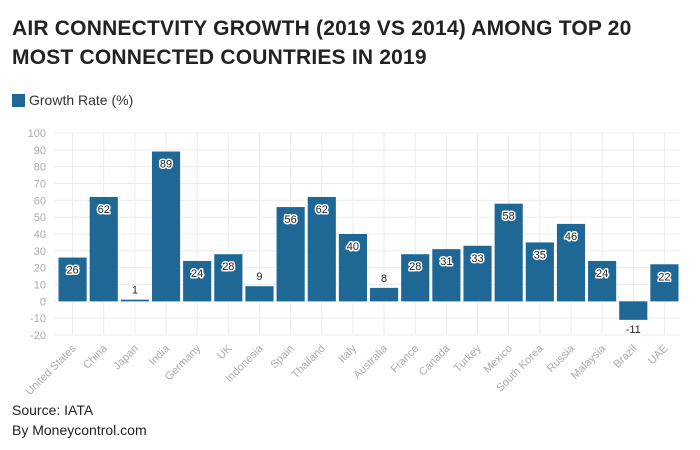 This screenshot has height=450, width=700. I want to click on x-tick-label: Turkey, so click(468, 358).